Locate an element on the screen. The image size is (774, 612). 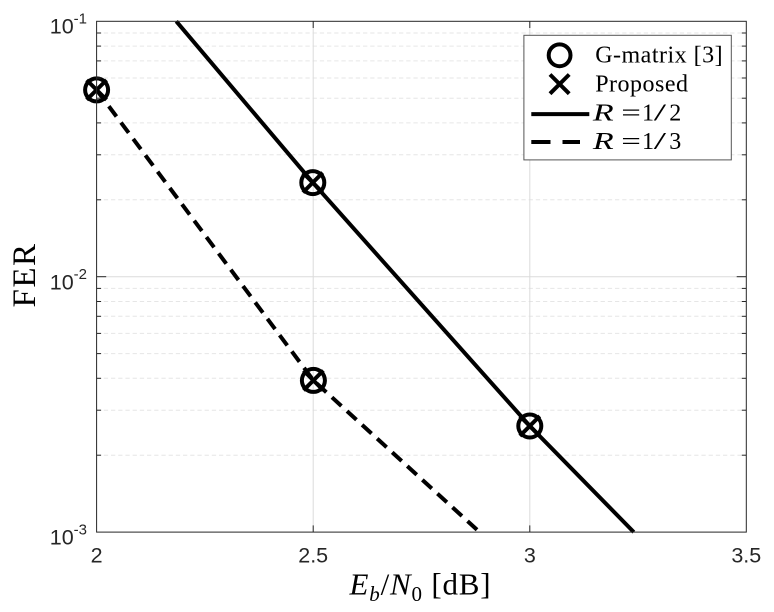
svg-text: G-matrix [3] is located at coordinates (659, 56).